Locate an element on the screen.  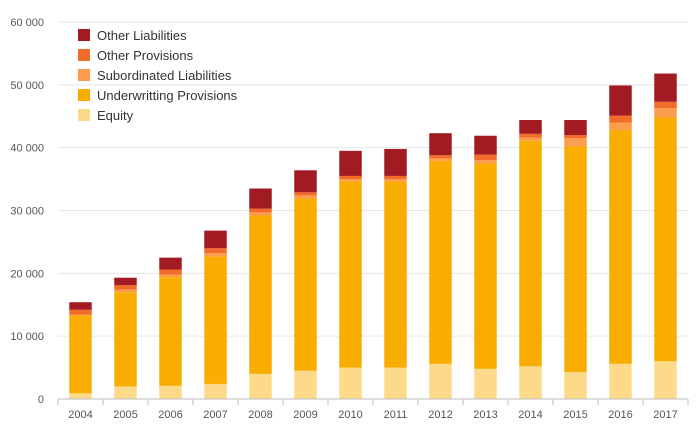
y-tick-label: 10 000 is located at coordinates (27, 337).